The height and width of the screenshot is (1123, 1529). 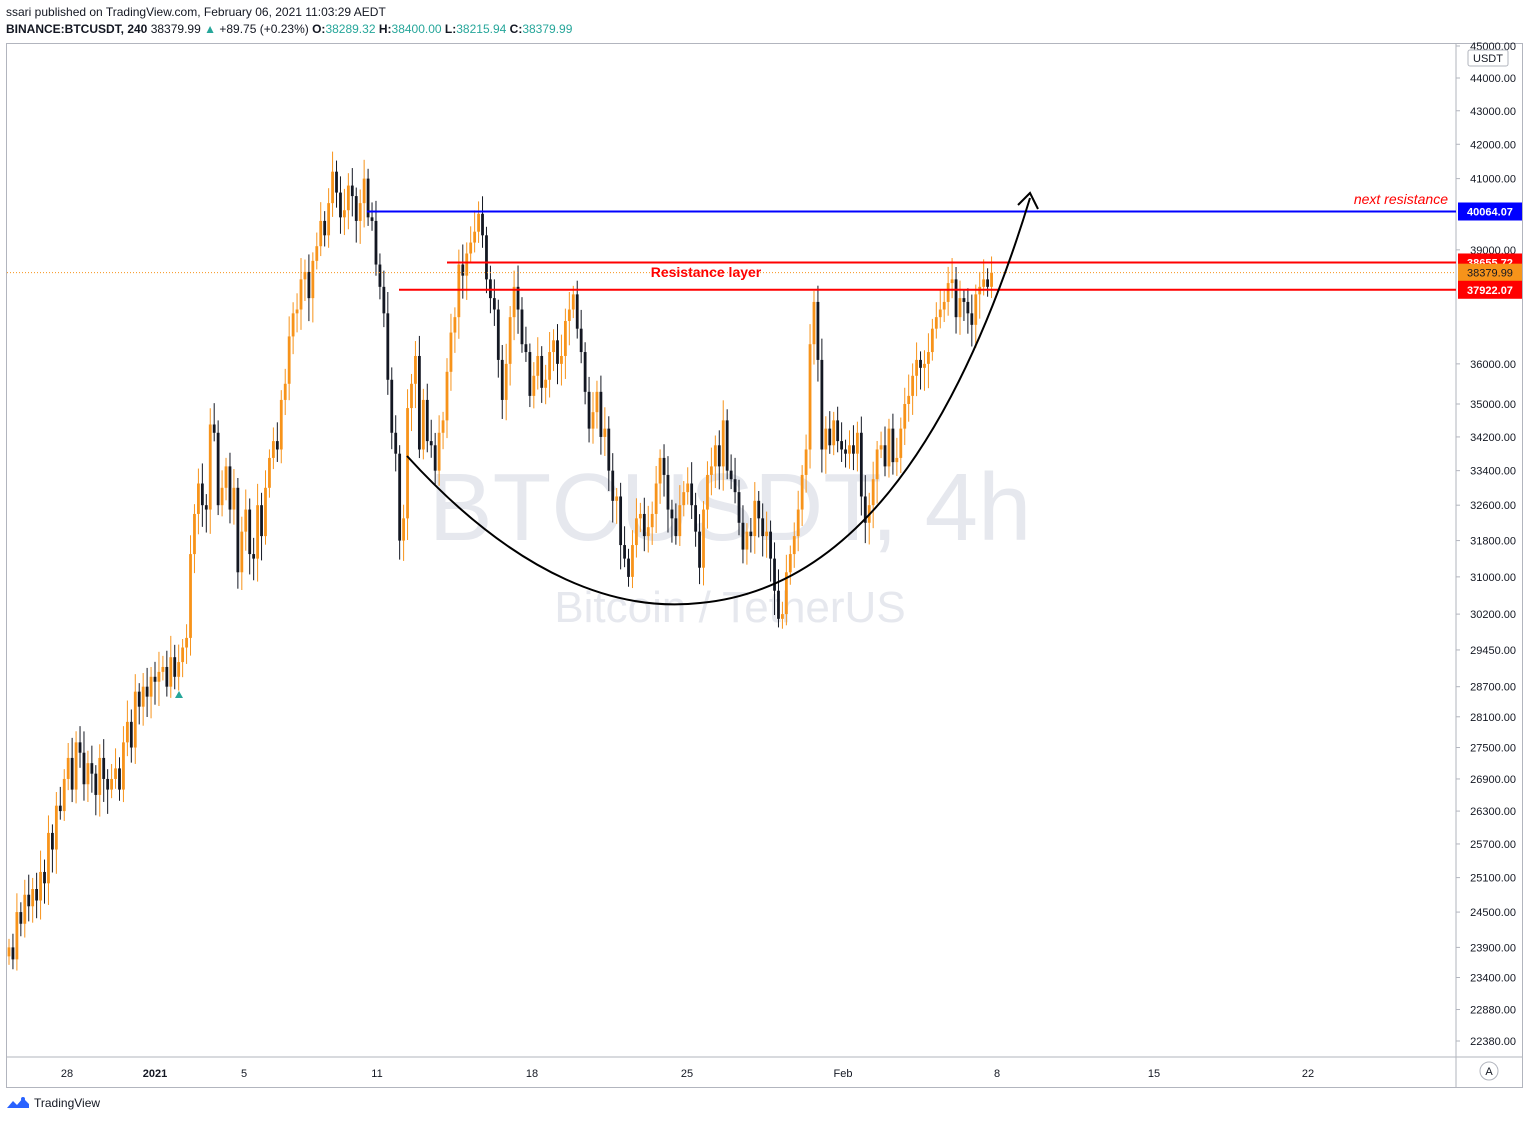 I want to click on y-tick-label: 31800.00, so click(x=1493, y=542).